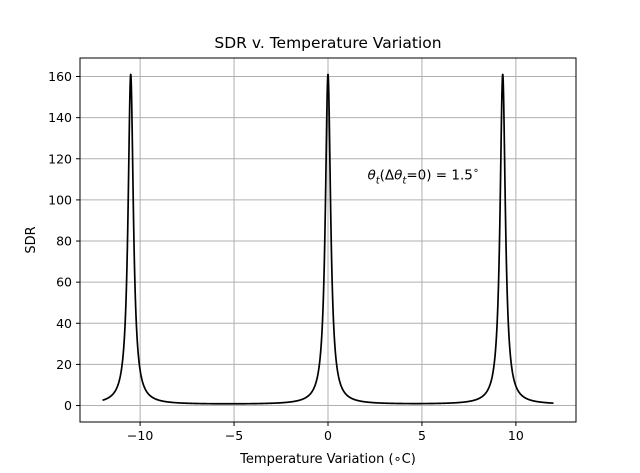  I want to click on y-tick-label: 0, so click(68, 405).